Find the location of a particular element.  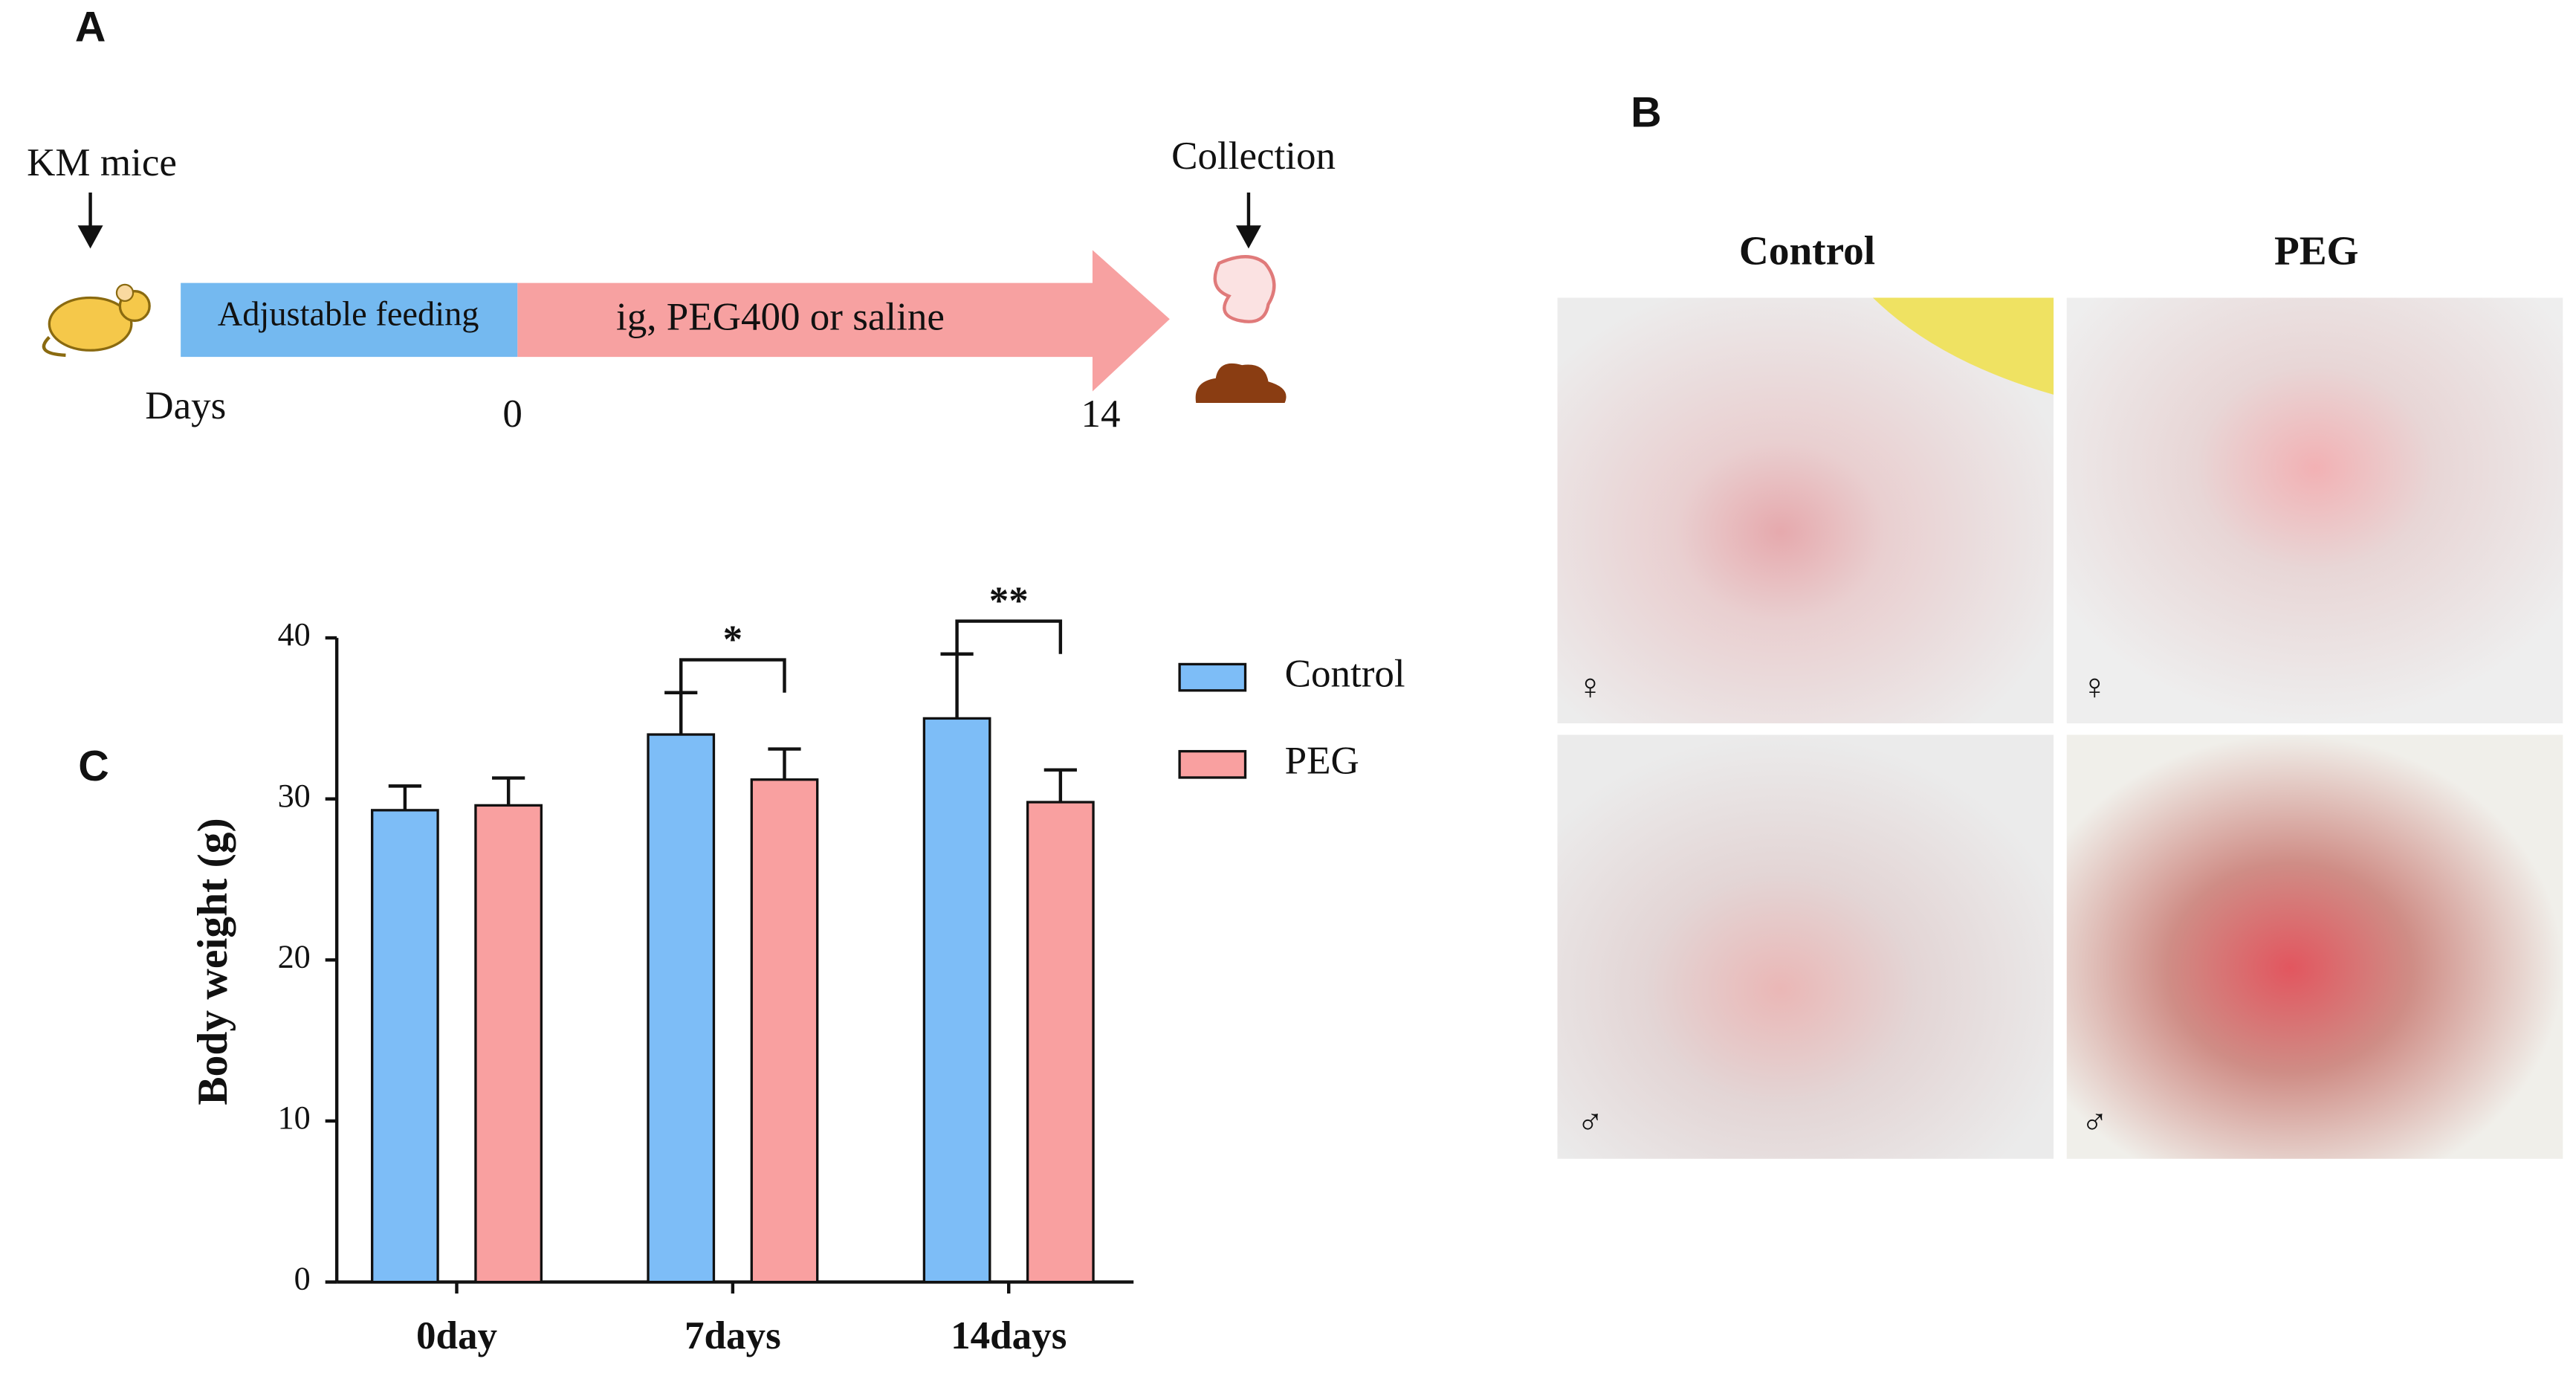

significance-label: ** is located at coordinates (1009, 601).